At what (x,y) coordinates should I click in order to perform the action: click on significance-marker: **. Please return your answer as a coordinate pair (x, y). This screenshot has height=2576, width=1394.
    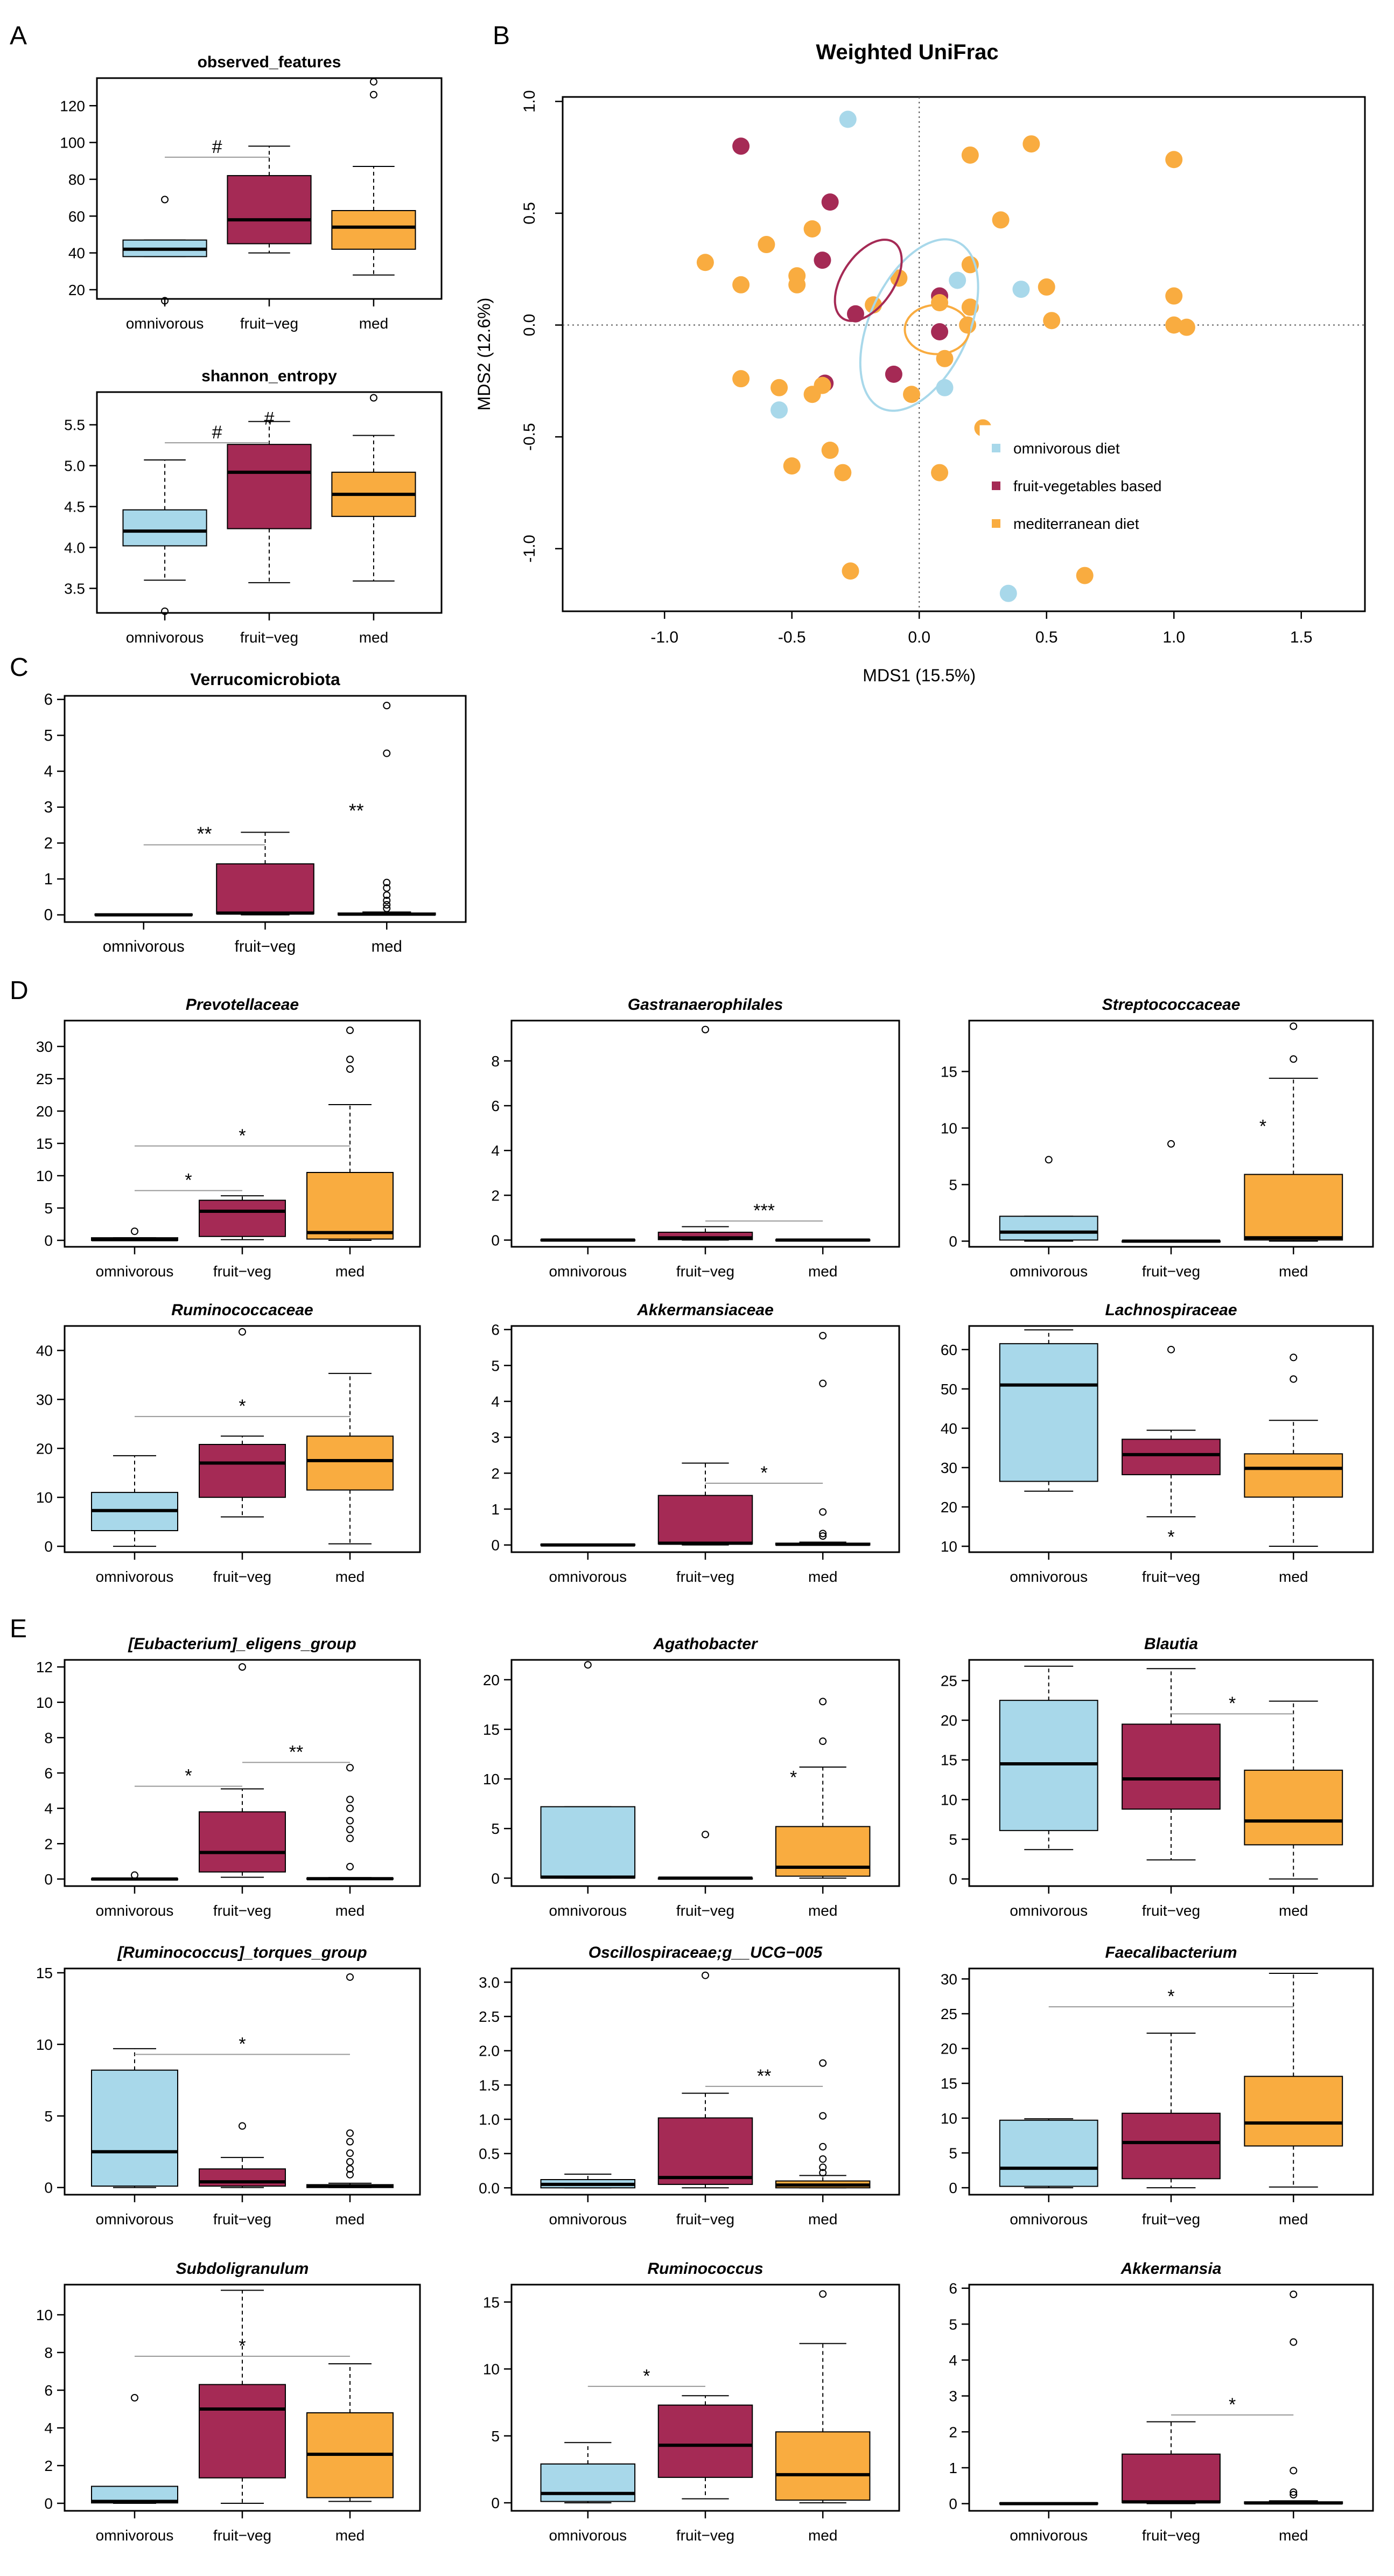
    Looking at the image, I should click on (204, 834).